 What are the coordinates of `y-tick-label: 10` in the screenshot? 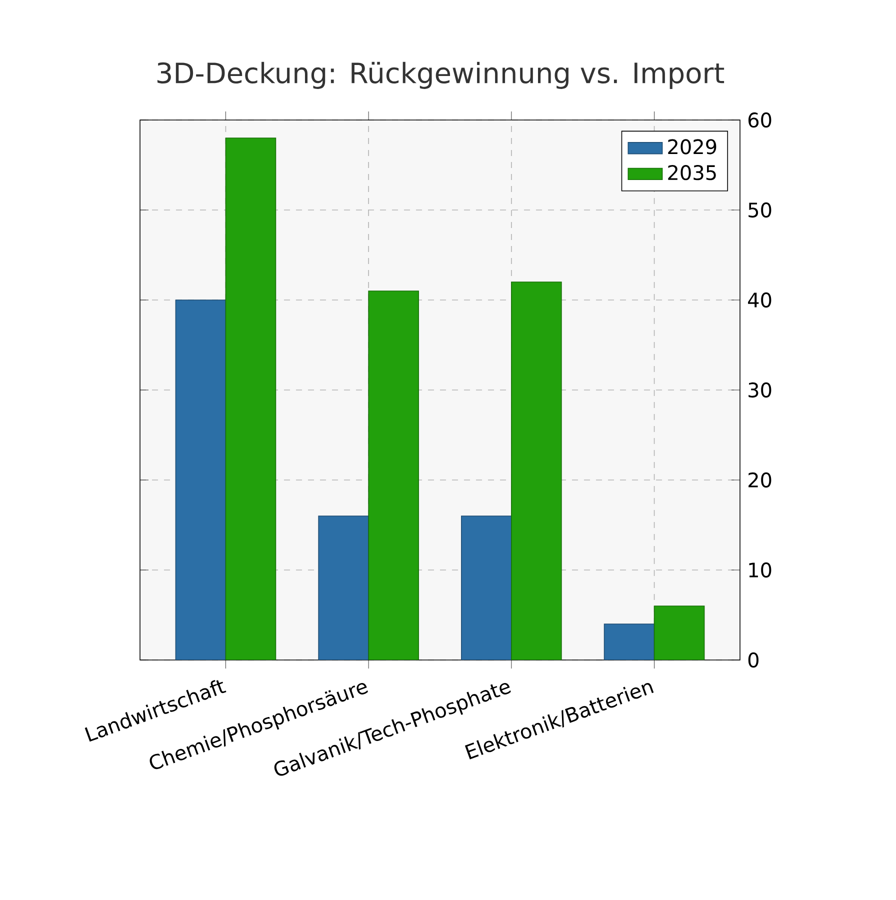 It's located at (760, 570).